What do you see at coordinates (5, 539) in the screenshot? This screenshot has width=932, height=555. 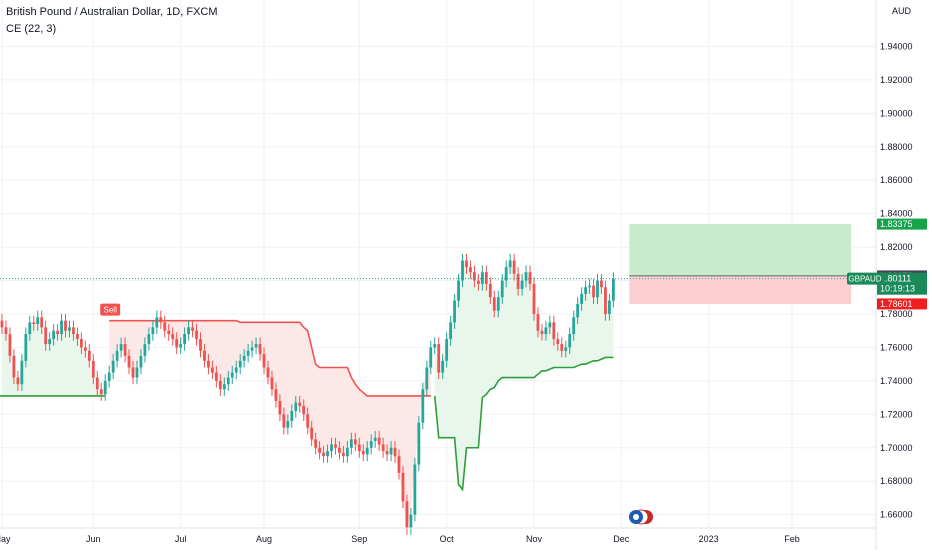 I see `time-tick-label: May` at bounding box center [5, 539].